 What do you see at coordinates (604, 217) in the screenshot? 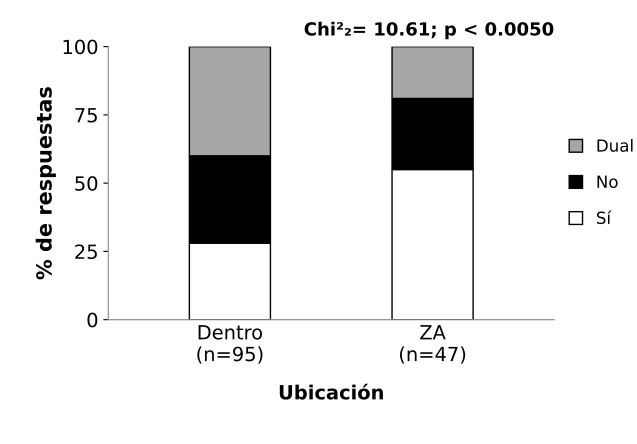
I see `legend-label: Sí` at bounding box center [604, 217].